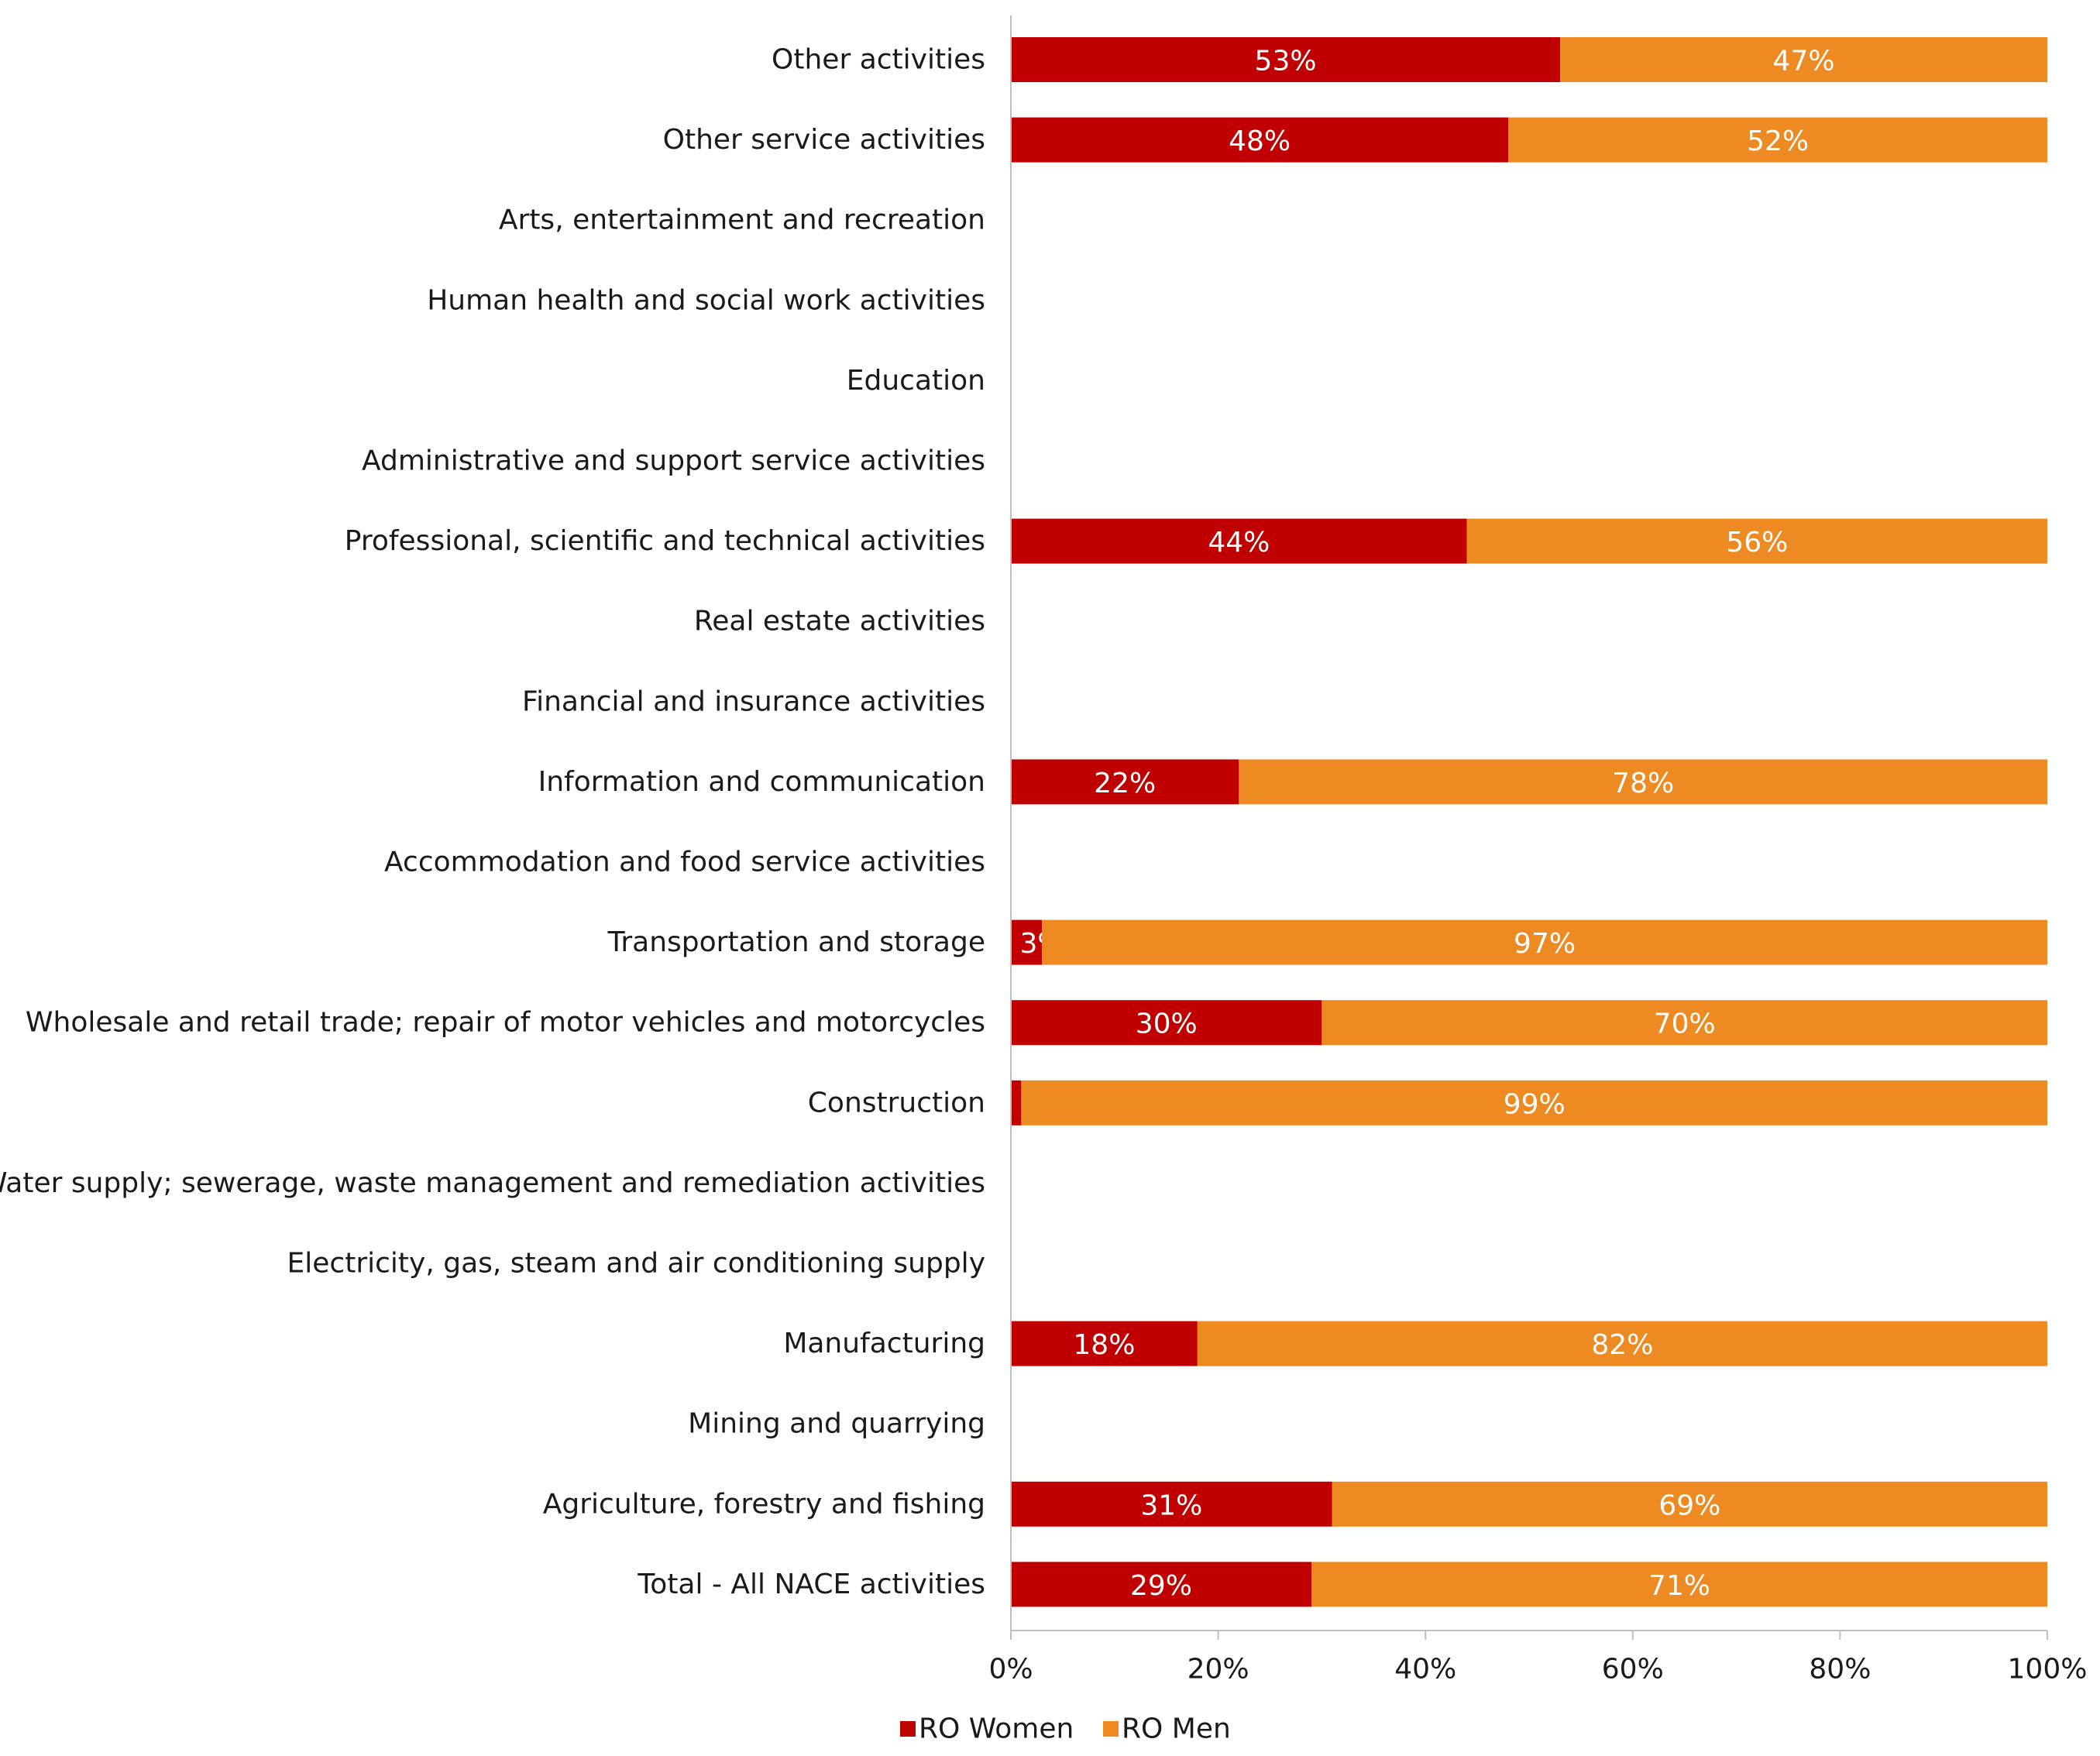 This screenshot has width=2100, height=1756. I want to click on data-label-men: 56%, so click(1757, 542).